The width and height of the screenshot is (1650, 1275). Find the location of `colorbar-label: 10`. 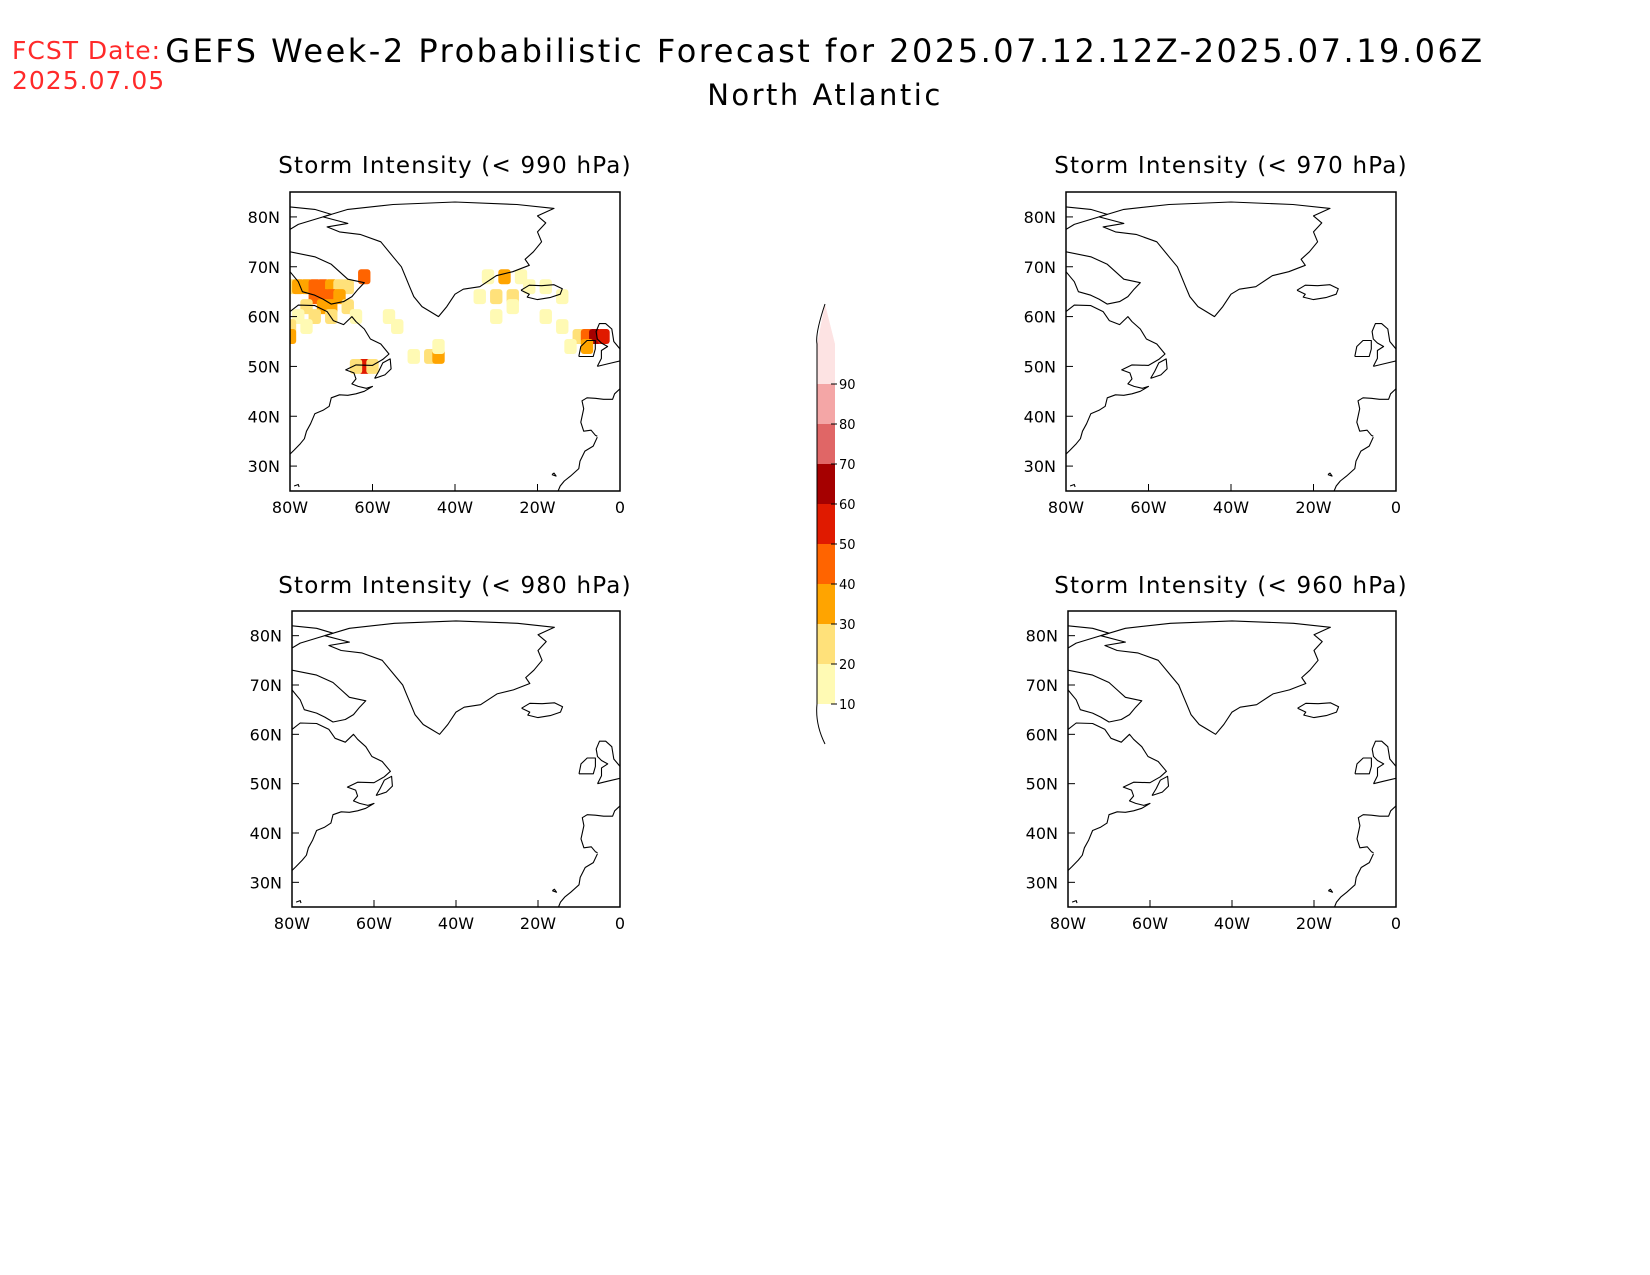

colorbar-label: 10 is located at coordinates (847, 705).